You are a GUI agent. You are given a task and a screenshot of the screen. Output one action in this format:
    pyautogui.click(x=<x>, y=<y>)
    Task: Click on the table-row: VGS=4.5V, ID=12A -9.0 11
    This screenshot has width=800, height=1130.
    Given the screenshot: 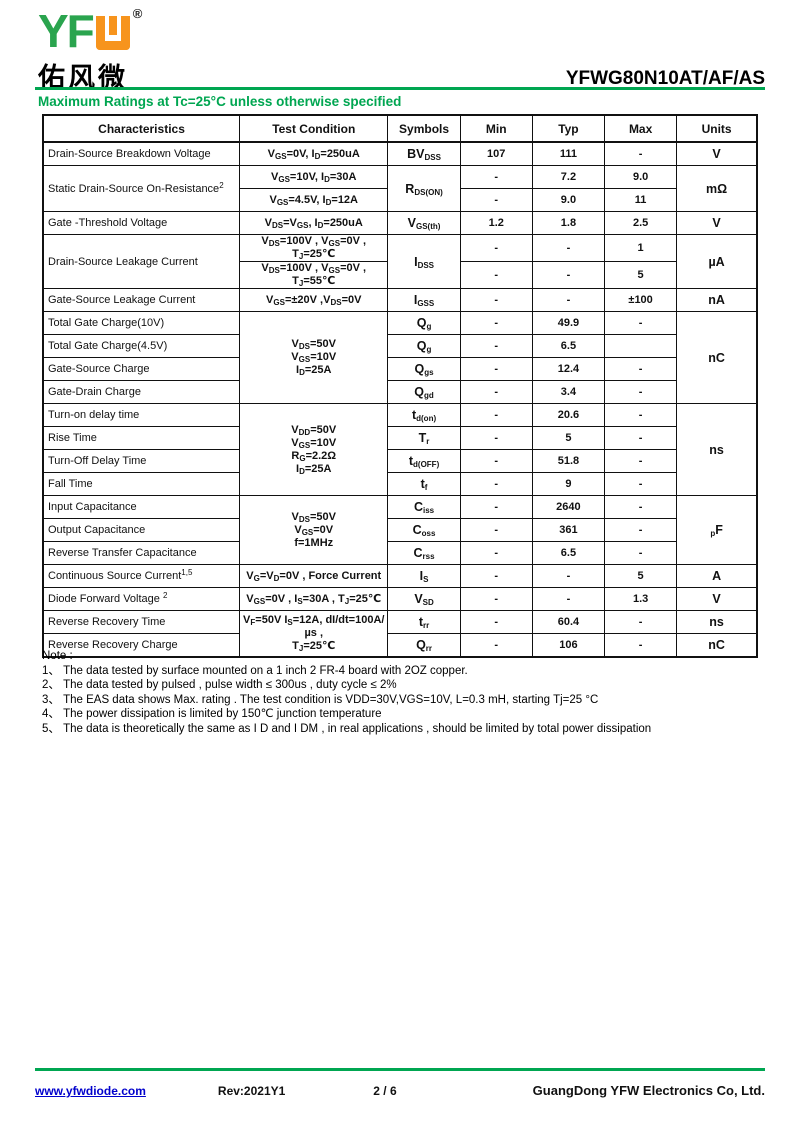 What is the action you would take?
    pyautogui.click(x=400, y=200)
    